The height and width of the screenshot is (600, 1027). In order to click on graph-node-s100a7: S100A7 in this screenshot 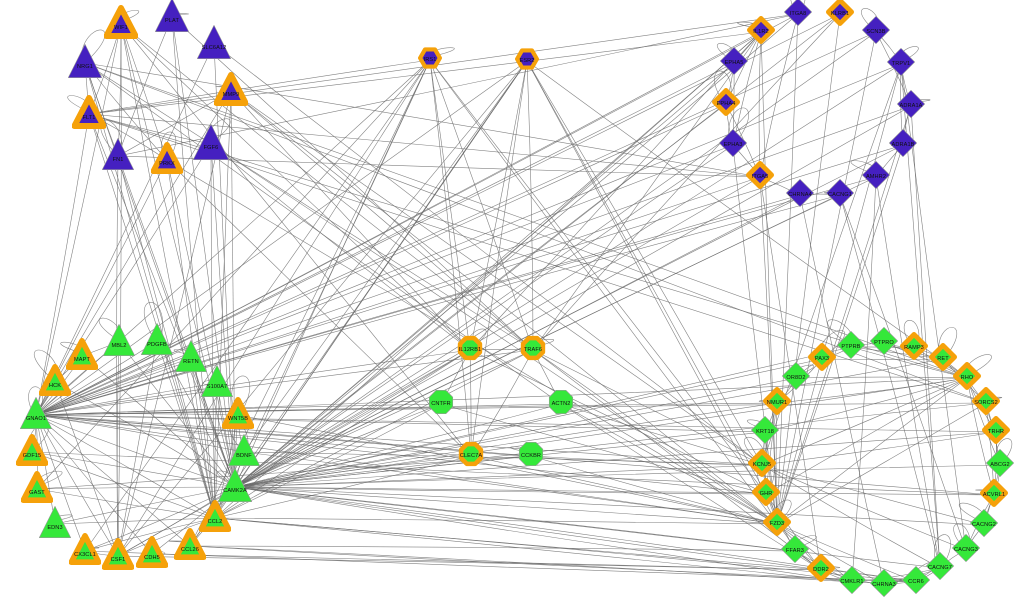, I will do `click(217, 381)`.